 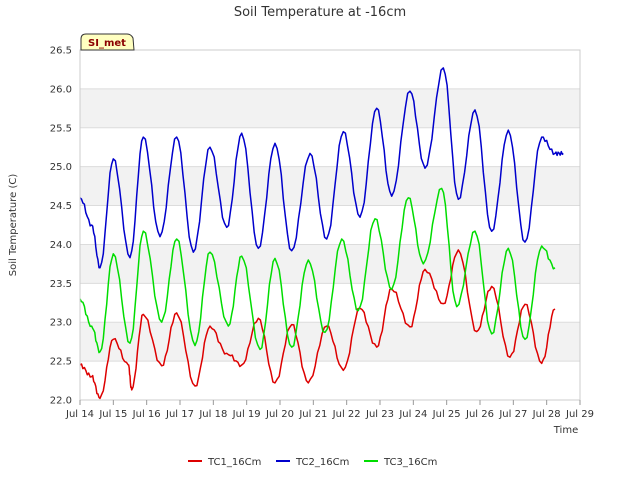 What do you see at coordinates (13, 225) in the screenshot?
I see `y-axis-label: Soil Temperature (C)` at bounding box center [13, 225].